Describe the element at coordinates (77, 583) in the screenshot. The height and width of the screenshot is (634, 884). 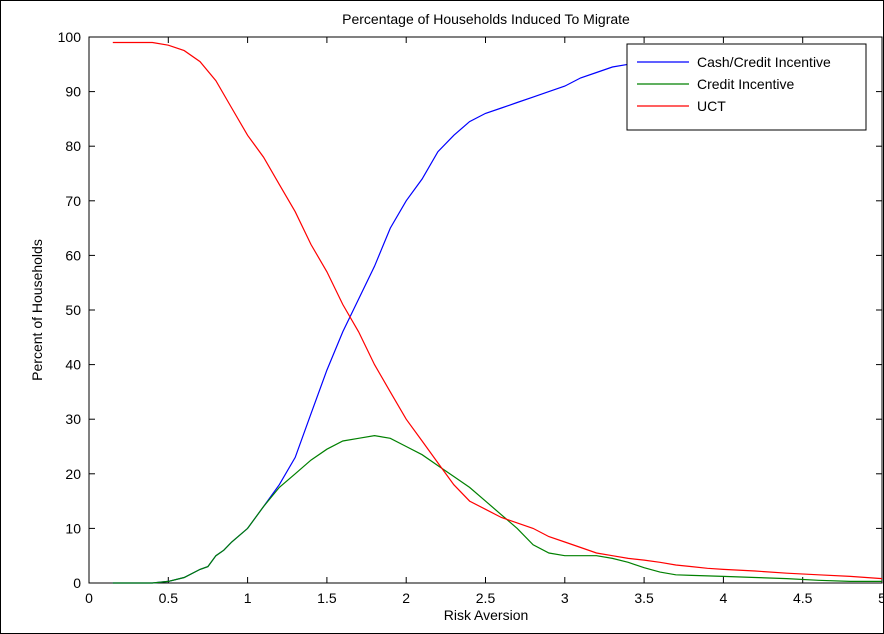
I see `y-tick-label: 0` at that location.